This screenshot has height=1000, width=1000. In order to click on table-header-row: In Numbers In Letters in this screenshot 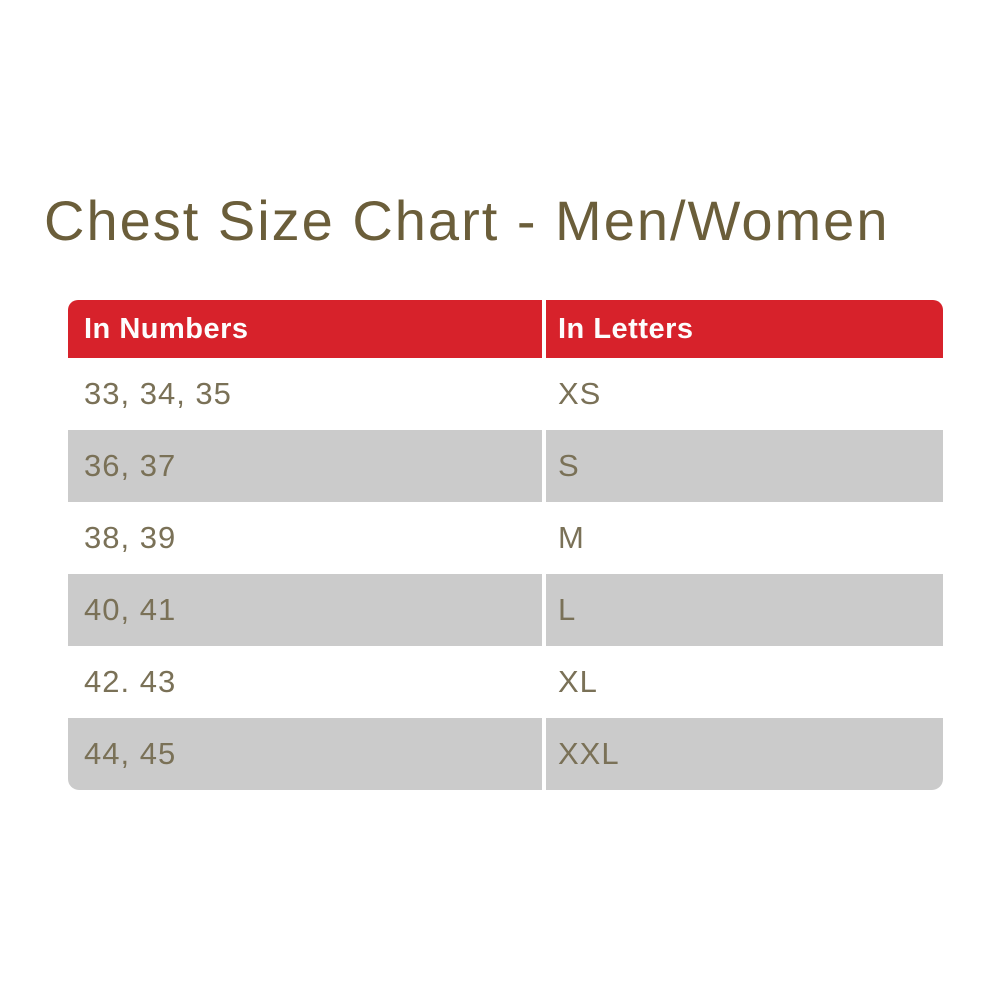, I will do `click(505, 329)`.